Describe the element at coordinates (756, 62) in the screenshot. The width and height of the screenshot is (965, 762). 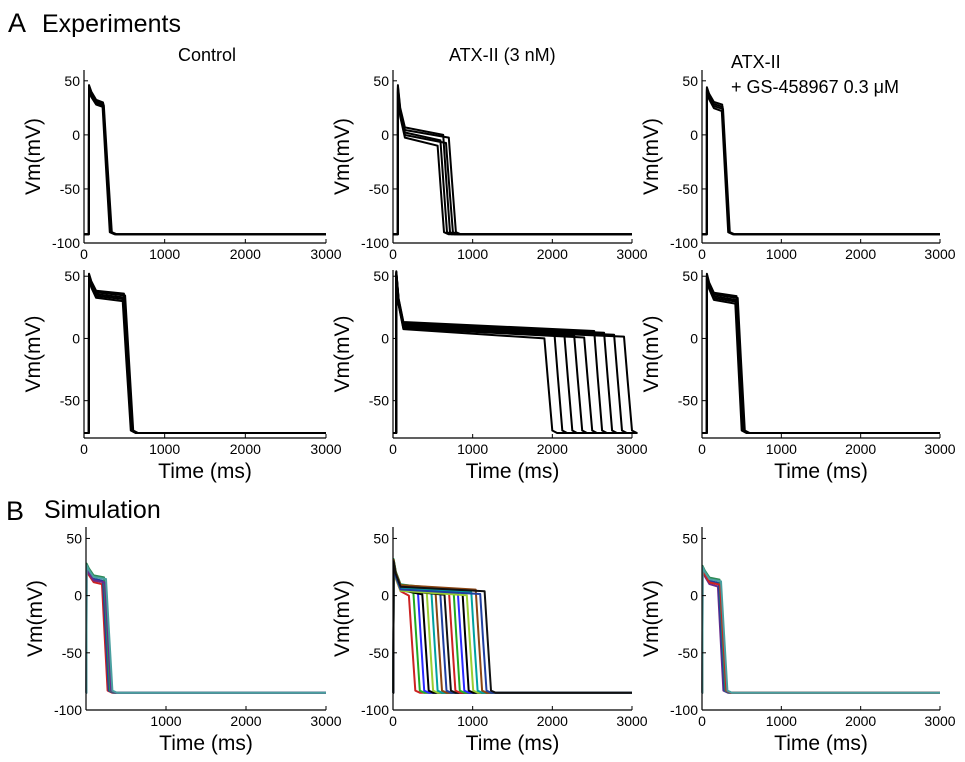
I see `column-title-gs-line1: ATX-II` at that location.